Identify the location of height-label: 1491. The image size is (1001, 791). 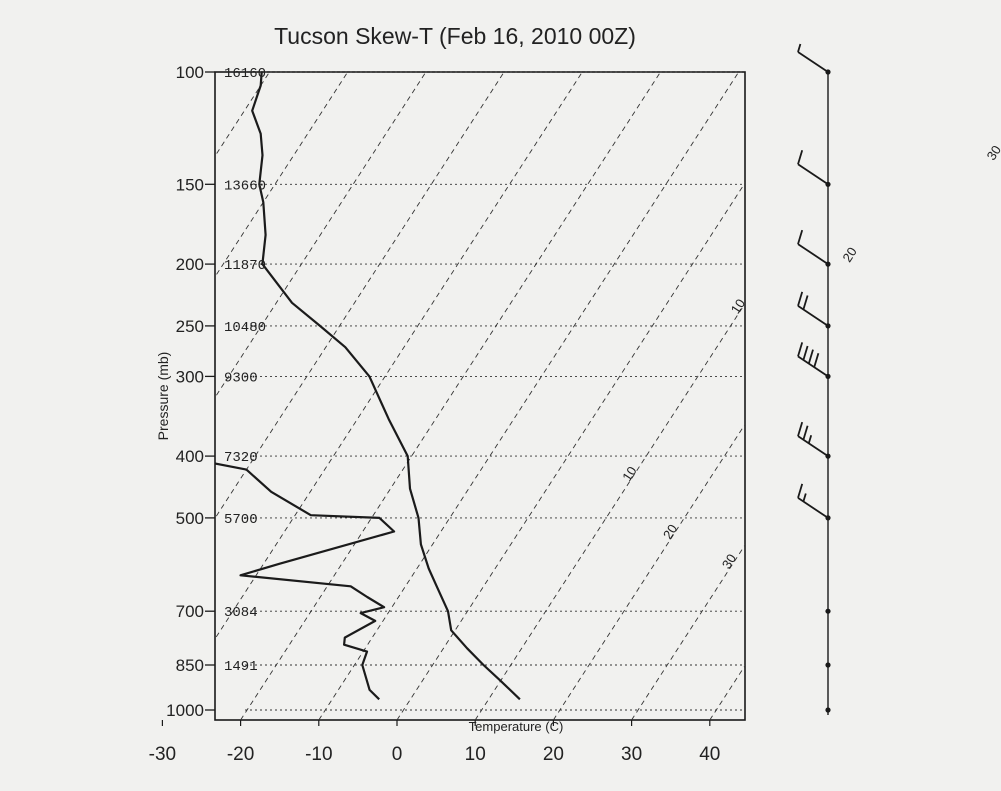
(241, 667).